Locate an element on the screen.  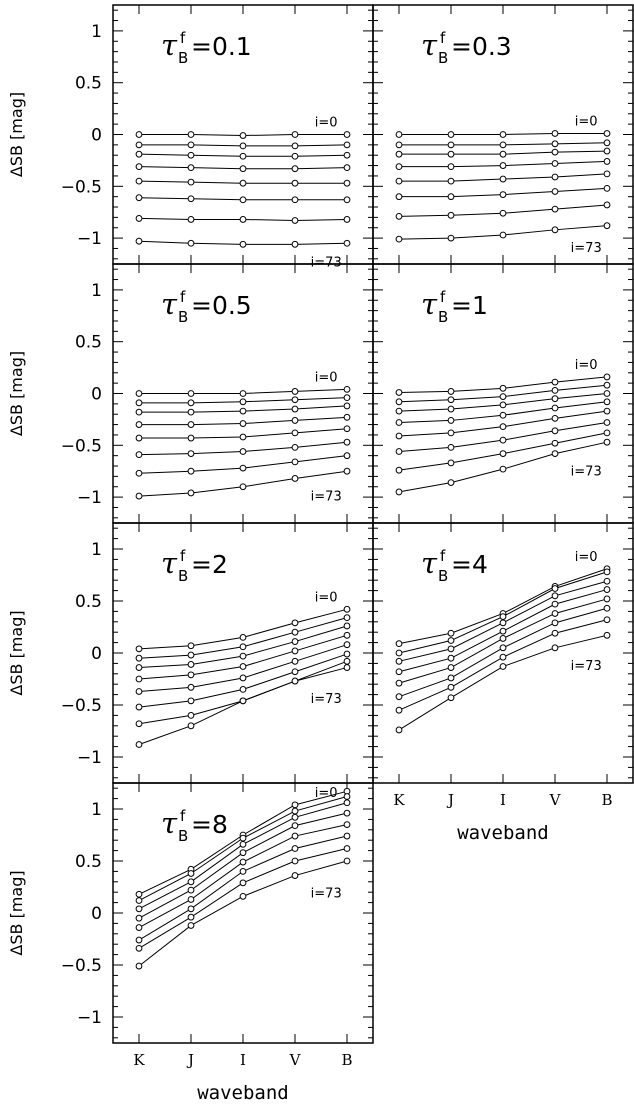
tau-symbol: τ is located at coordinates (429, 563).